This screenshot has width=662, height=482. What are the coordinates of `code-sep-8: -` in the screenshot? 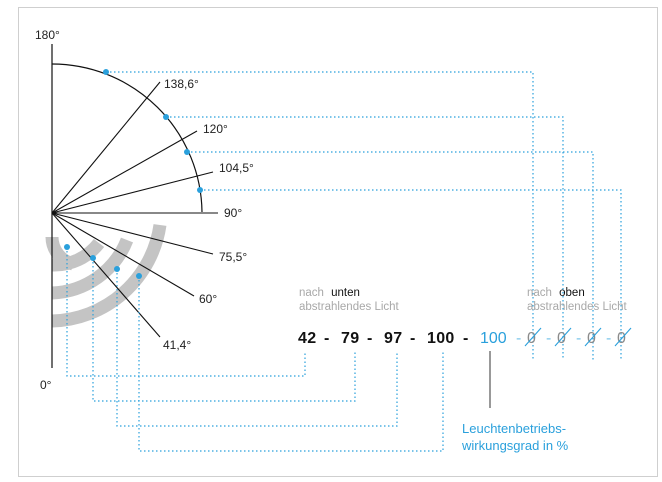 It's located at (608, 338).